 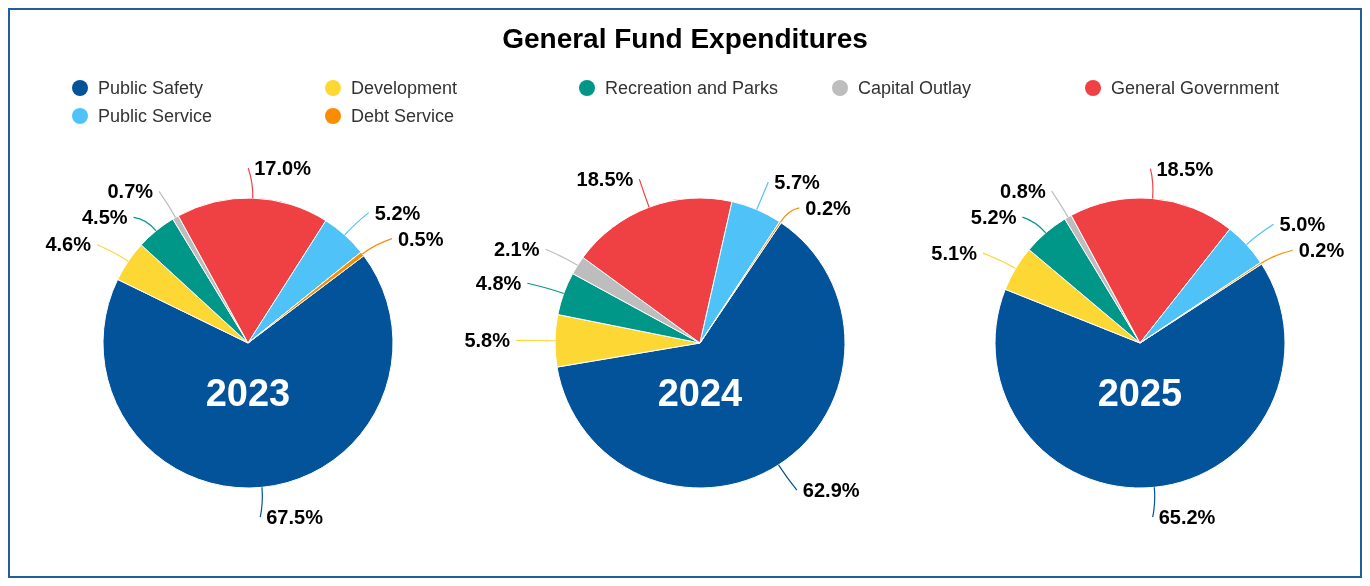 What do you see at coordinates (403, 116) in the screenshot?
I see `legend-label: Debt Service` at bounding box center [403, 116].